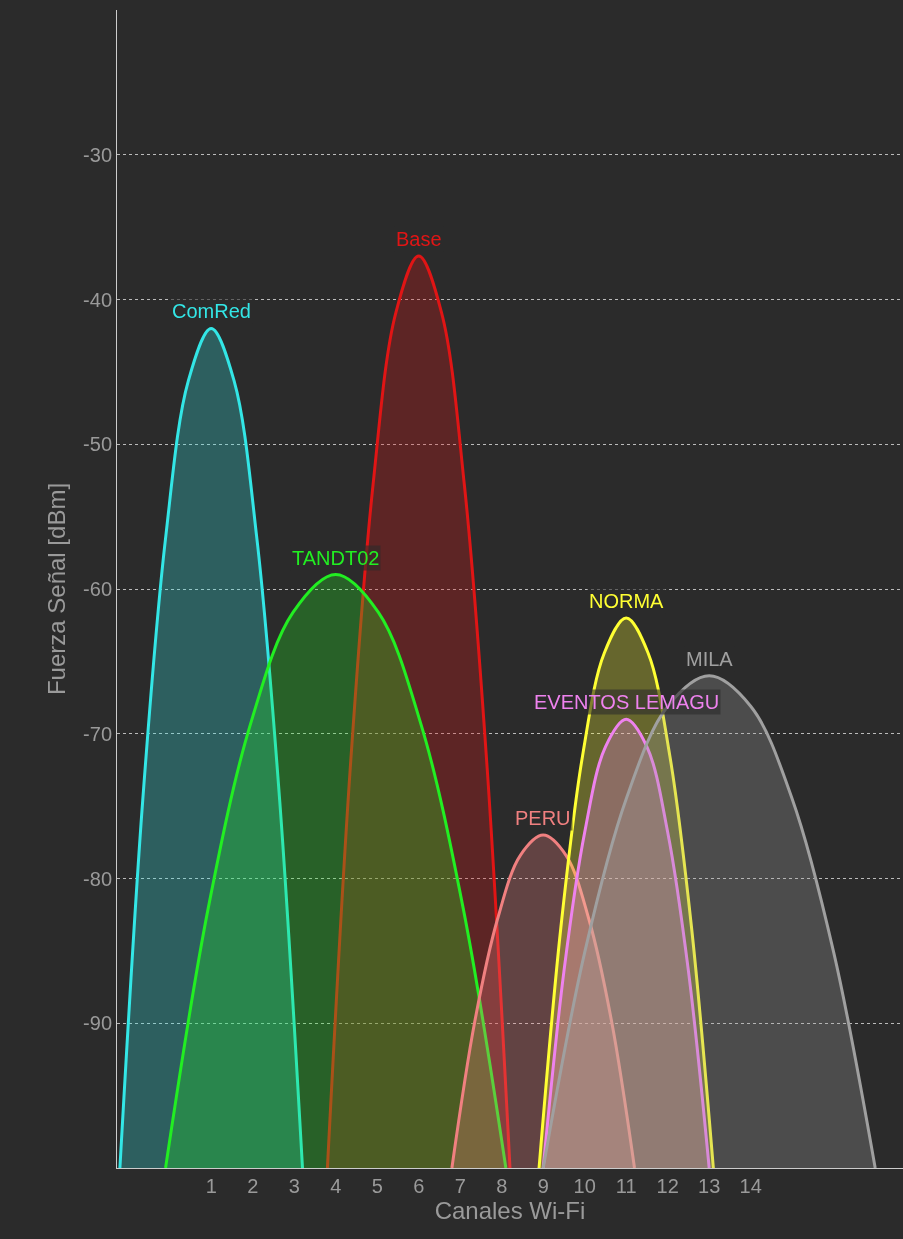 Image resolution: width=903 pixels, height=1239 pixels. I want to click on x-tick-label: 10, so click(584, 1186).